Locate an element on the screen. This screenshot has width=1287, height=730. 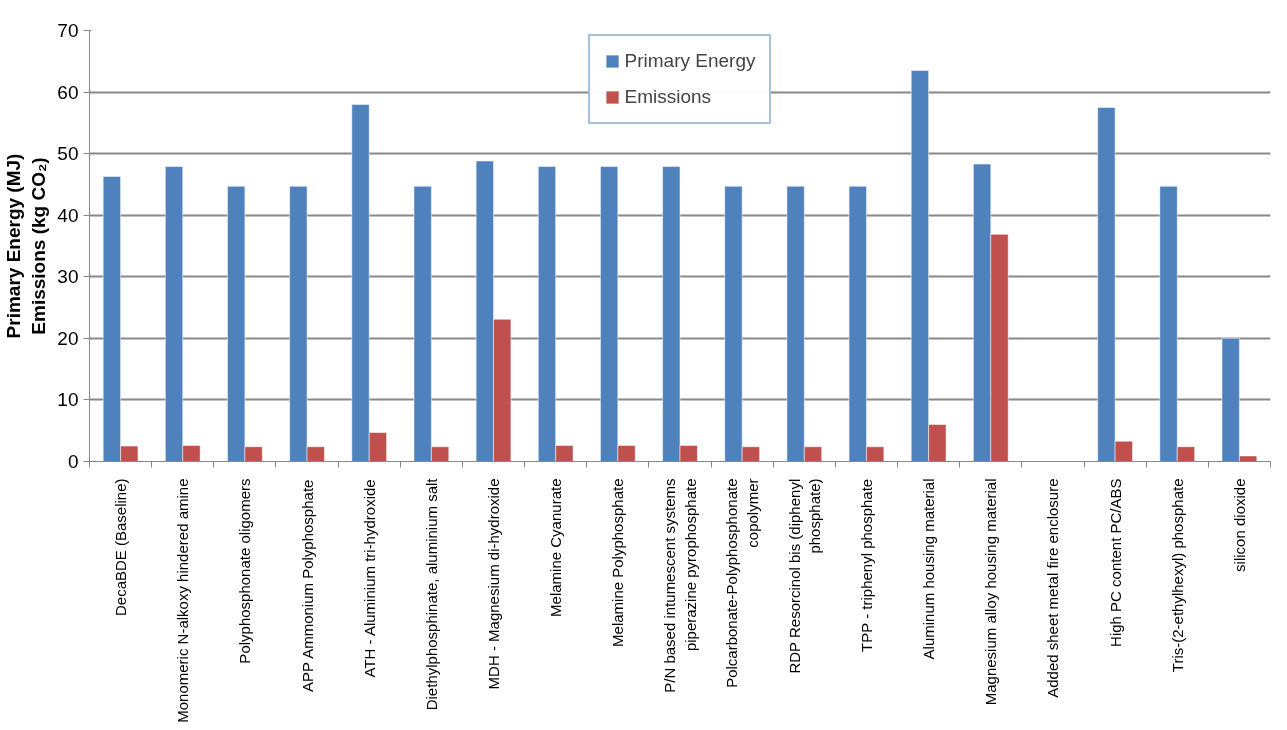
x-tick-label: Tris-(2-ethylhexyl) phosphate is located at coordinates (1177, 575).